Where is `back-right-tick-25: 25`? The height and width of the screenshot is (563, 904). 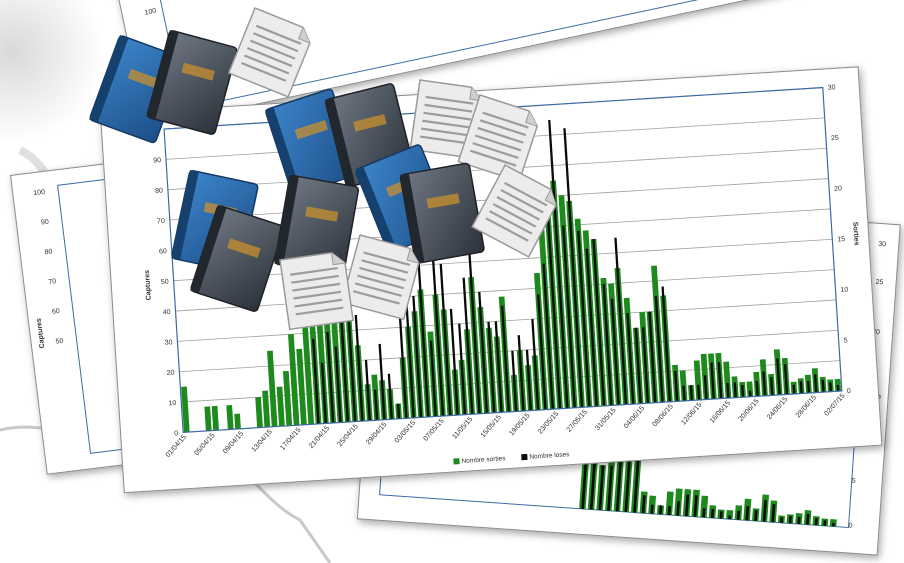
back-right-tick-25: 25 is located at coordinates (879, 283).